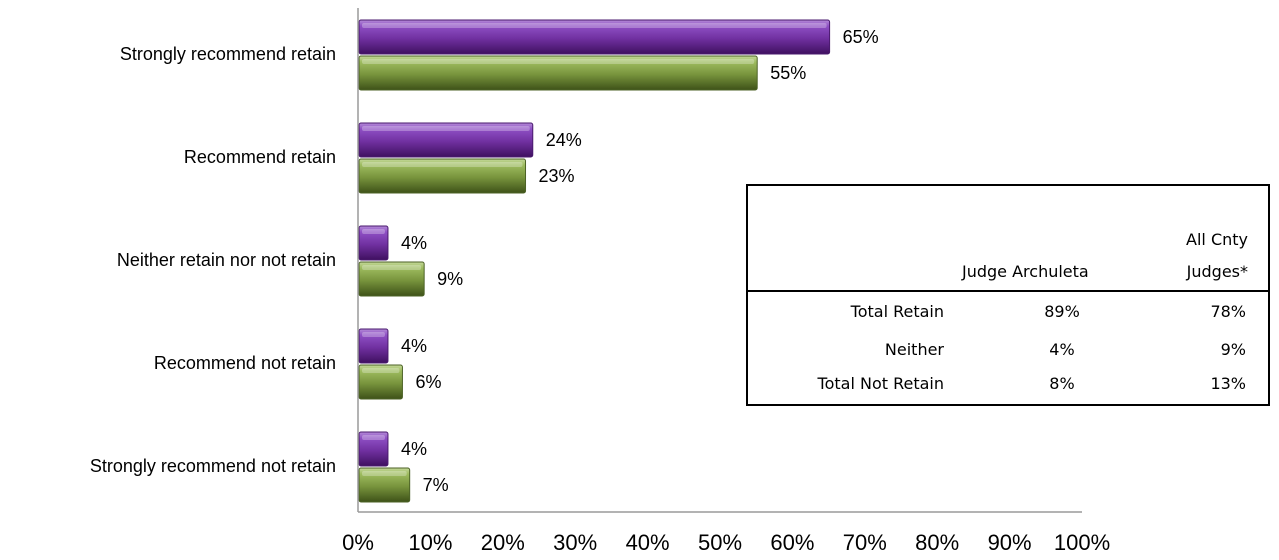  I want to click on x-tick-label: 20%, so click(503, 542).